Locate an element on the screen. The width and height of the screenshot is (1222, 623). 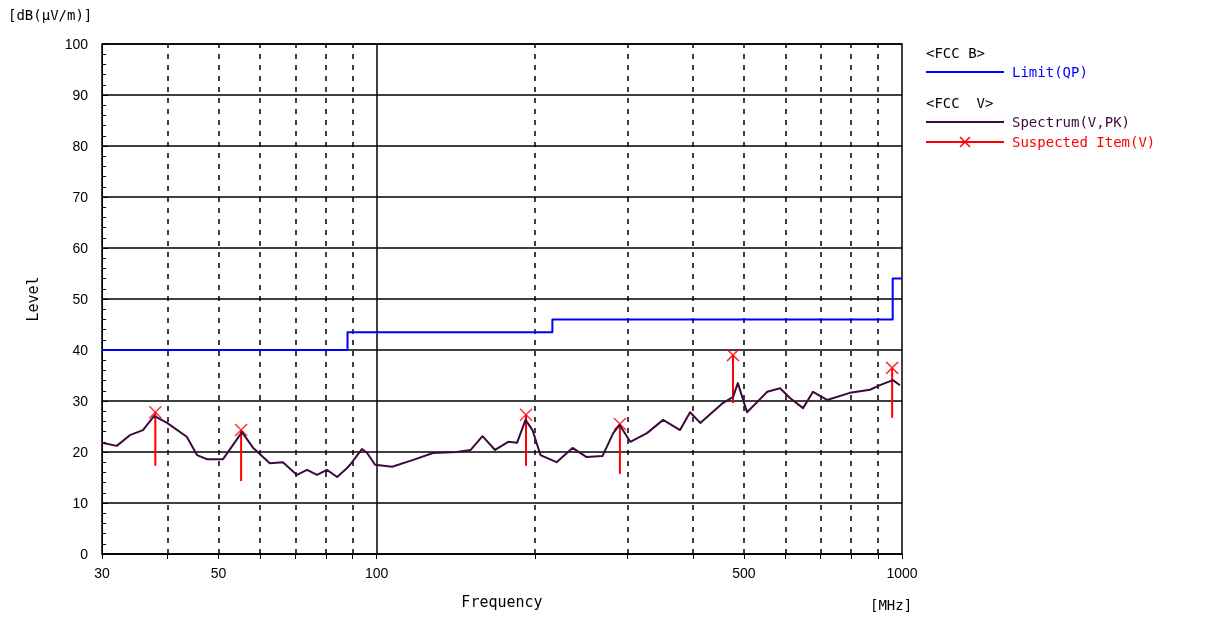
text: [MHz] is located at coordinates (891, 605).